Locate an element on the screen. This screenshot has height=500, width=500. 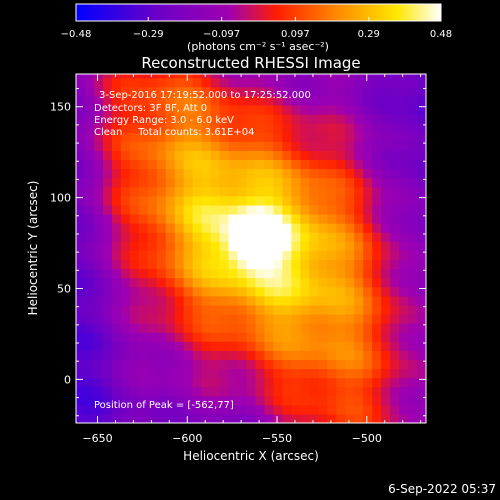
x-tick-label: −500 is located at coordinates (367, 438).